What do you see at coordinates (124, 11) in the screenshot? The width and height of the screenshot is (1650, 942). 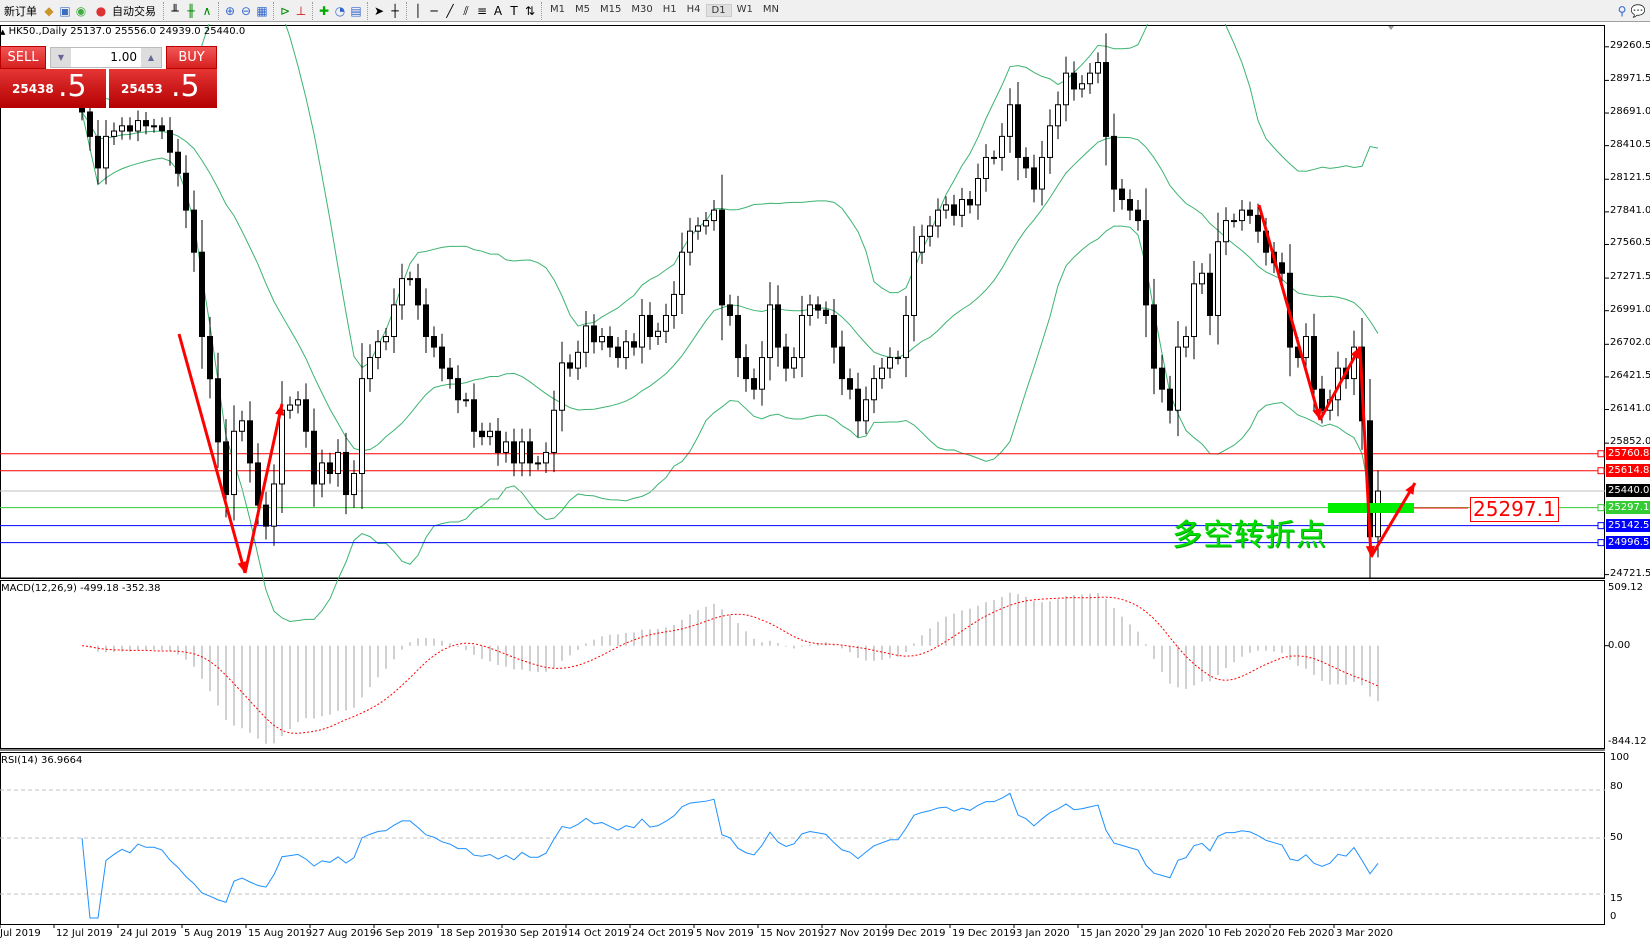 I see `auto-trading-button: ● 自动交易` at bounding box center [124, 11].